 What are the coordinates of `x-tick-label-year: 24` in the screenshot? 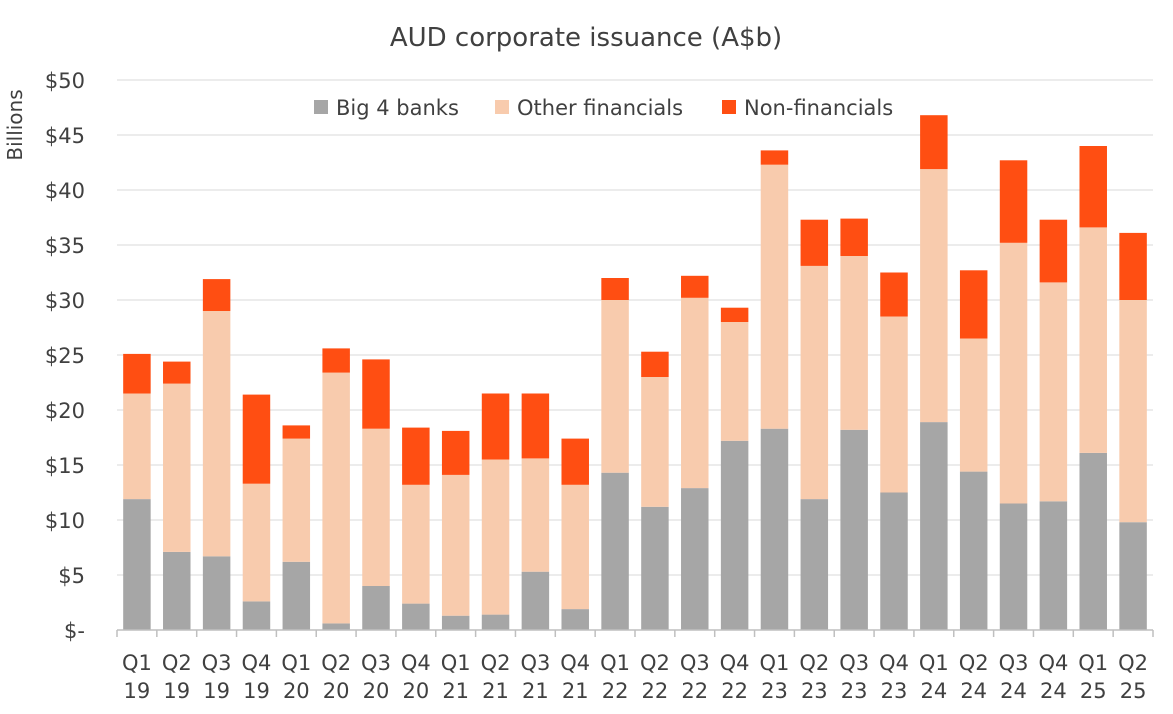 It's located at (933, 691).